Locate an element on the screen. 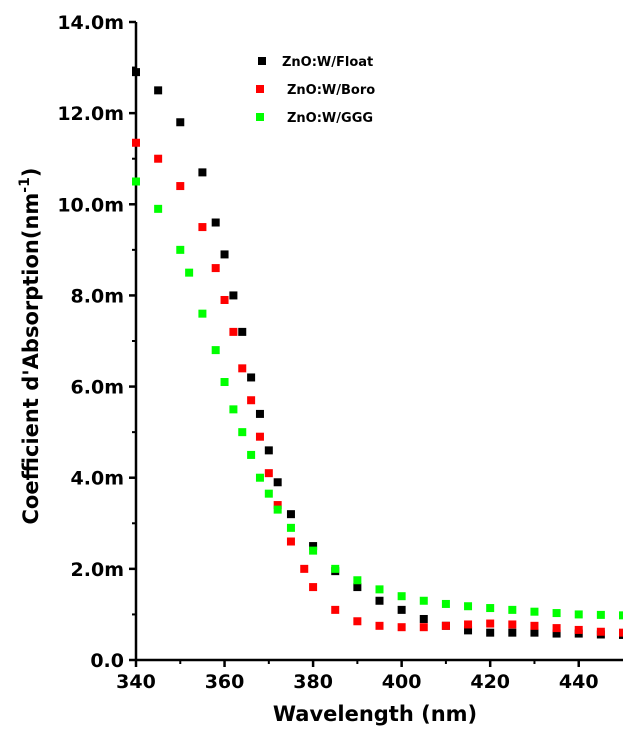 Image resolution: width=623 pixels, height=731 pixels. y-axis-title-sup: -1 is located at coordinates (25, 185).